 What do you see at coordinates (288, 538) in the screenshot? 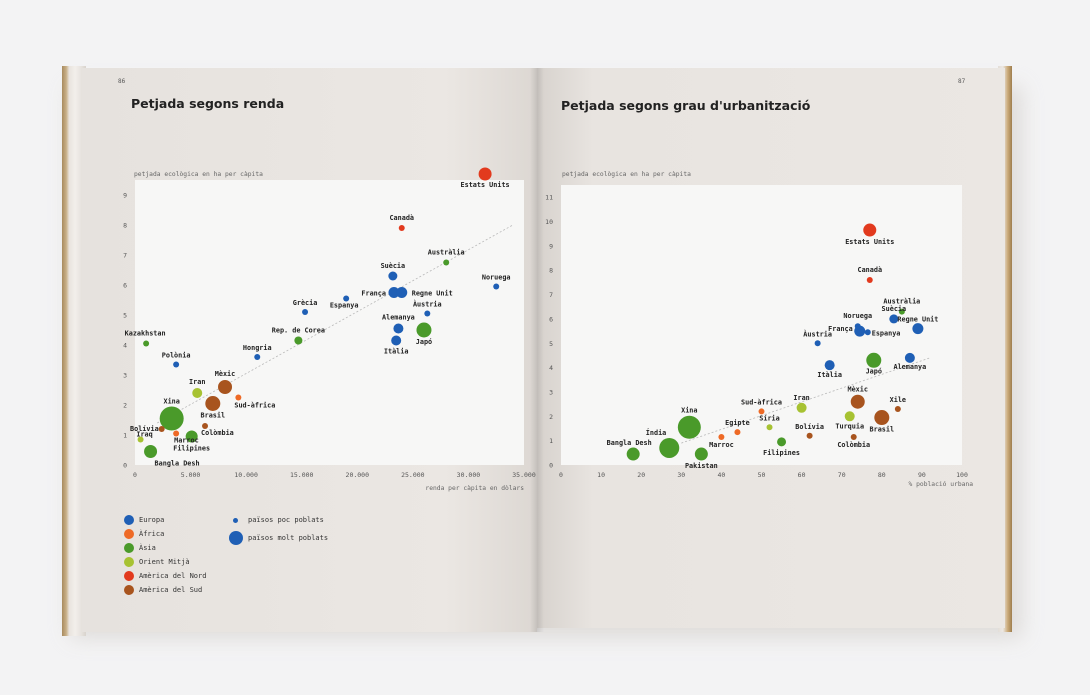
I see `size-legend-label: països molt poblats` at bounding box center [288, 538].